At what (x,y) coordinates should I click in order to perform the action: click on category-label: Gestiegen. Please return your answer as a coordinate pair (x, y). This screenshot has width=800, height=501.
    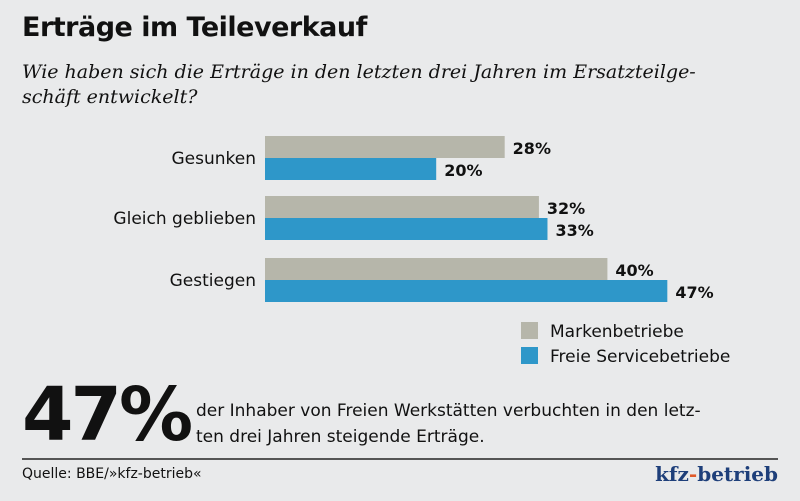
    Looking at the image, I should click on (213, 281).